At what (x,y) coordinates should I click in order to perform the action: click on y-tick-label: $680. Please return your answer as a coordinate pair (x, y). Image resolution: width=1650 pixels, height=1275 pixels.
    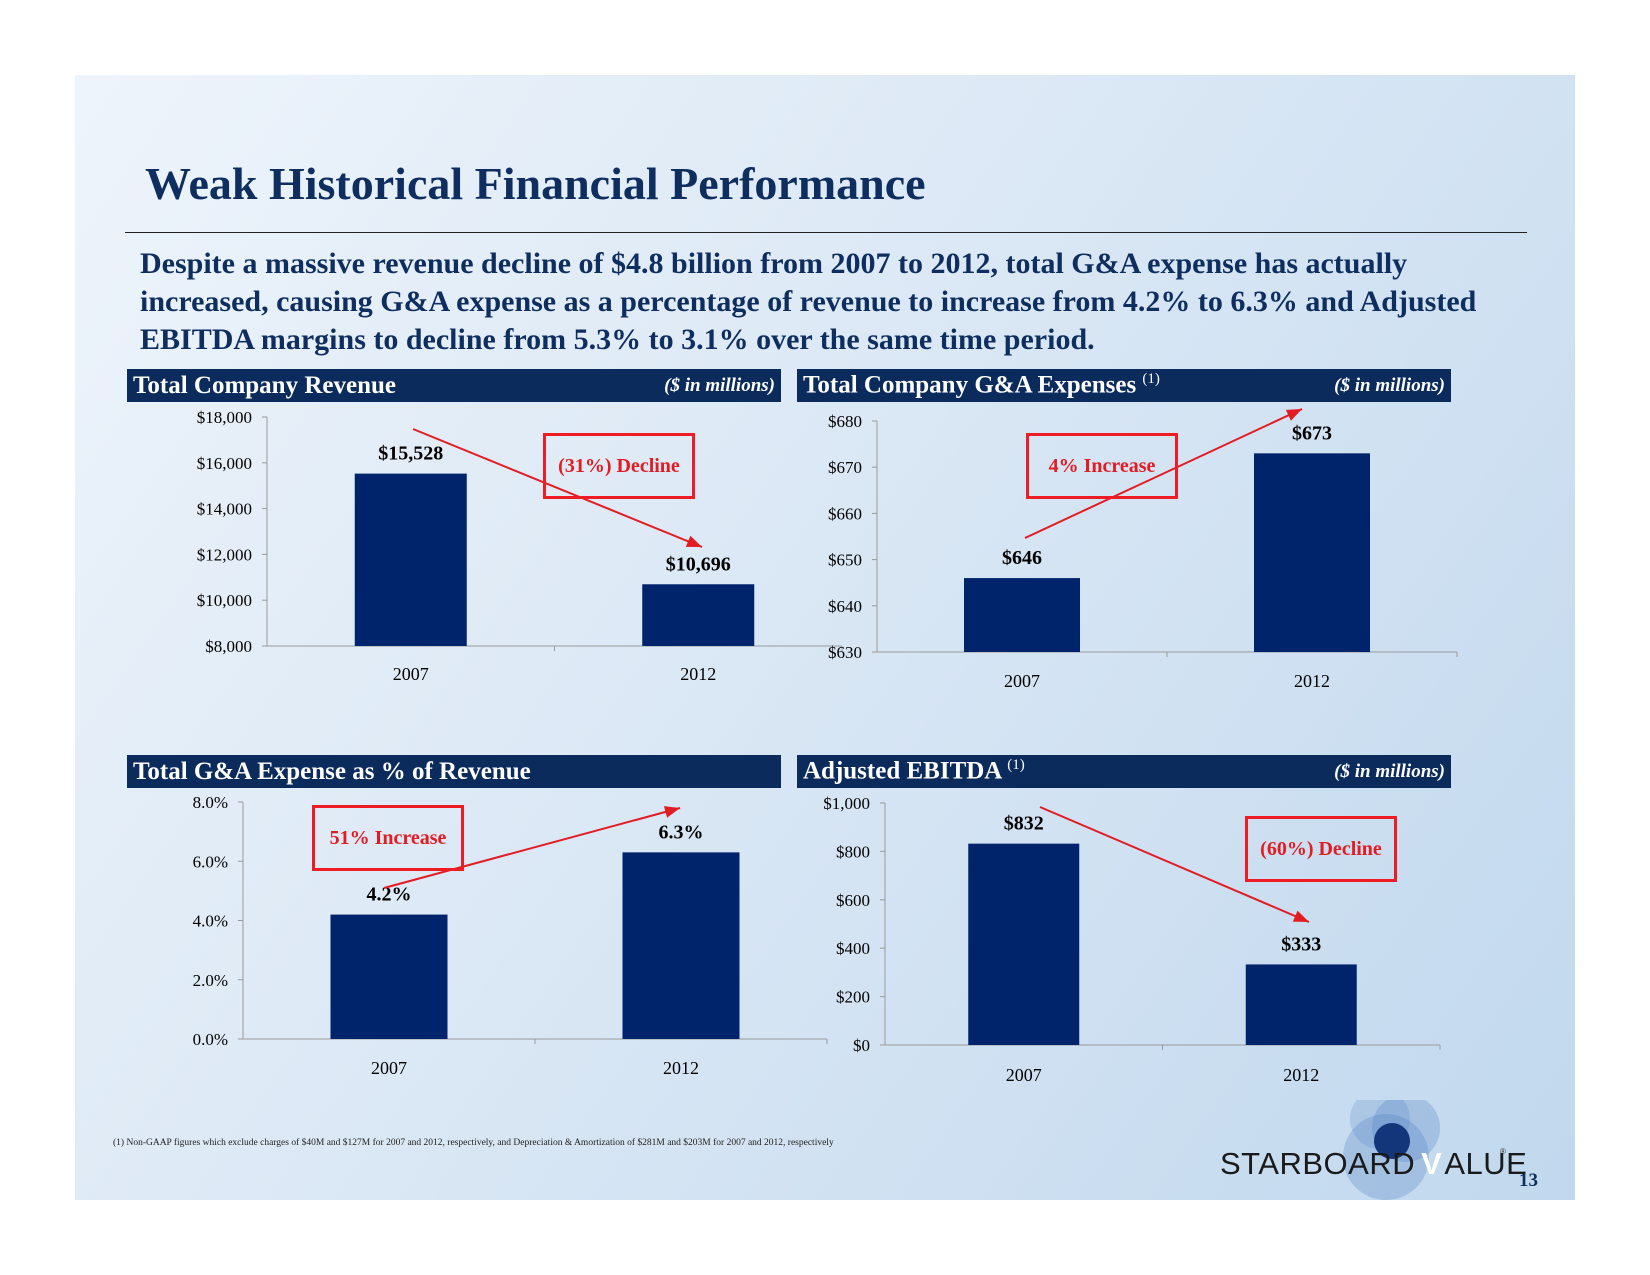
    Looking at the image, I should click on (845, 421).